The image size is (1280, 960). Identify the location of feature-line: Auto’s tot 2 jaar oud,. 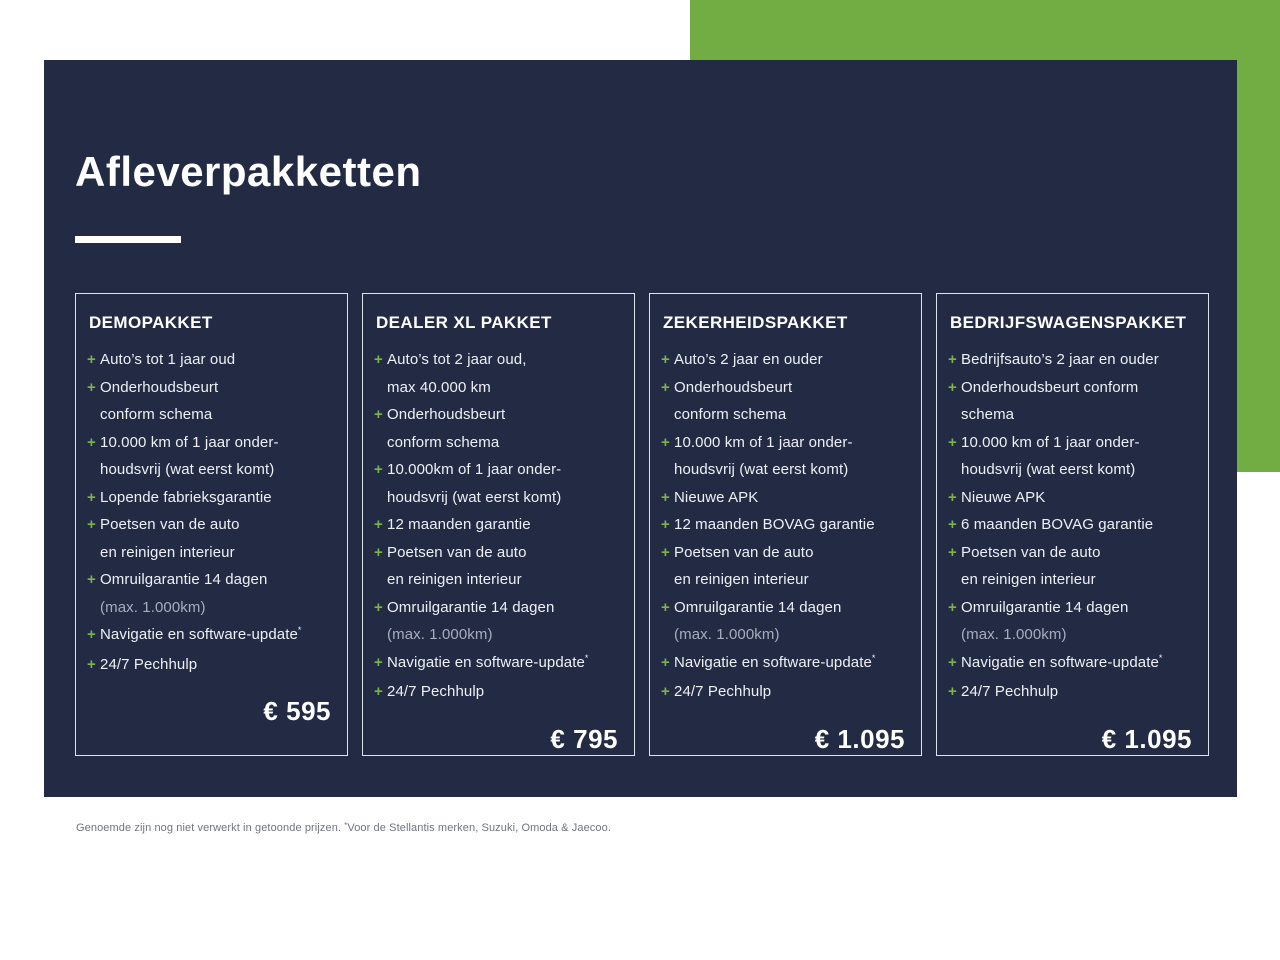
(457, 359).